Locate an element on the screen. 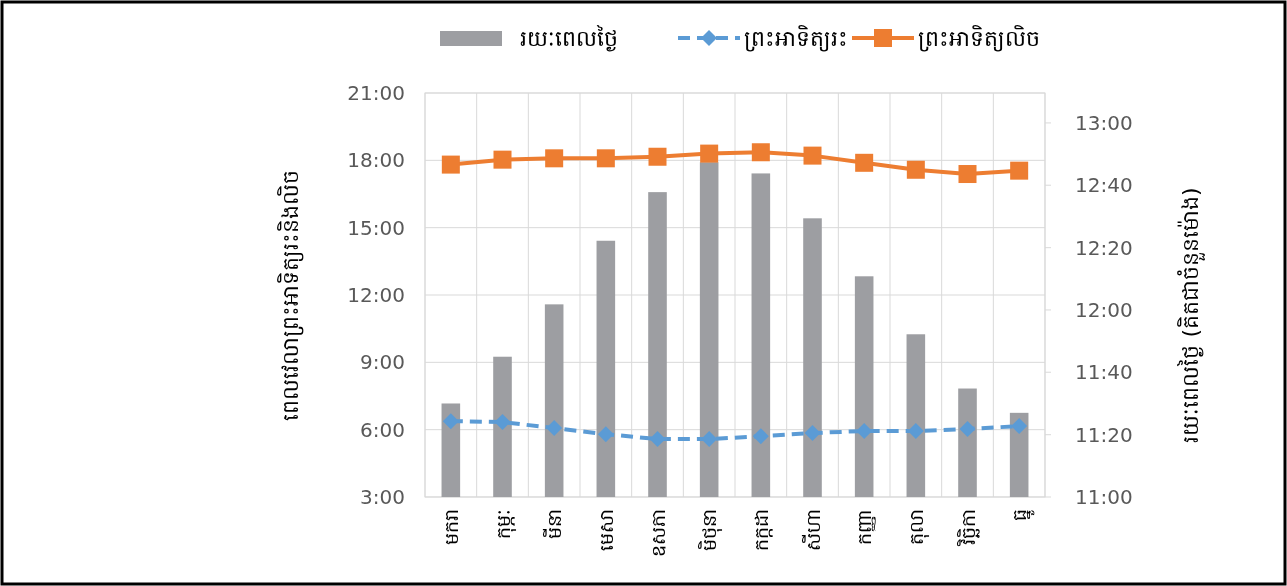  y-tick-label: 9:00 is located at coordinates (382, 362).